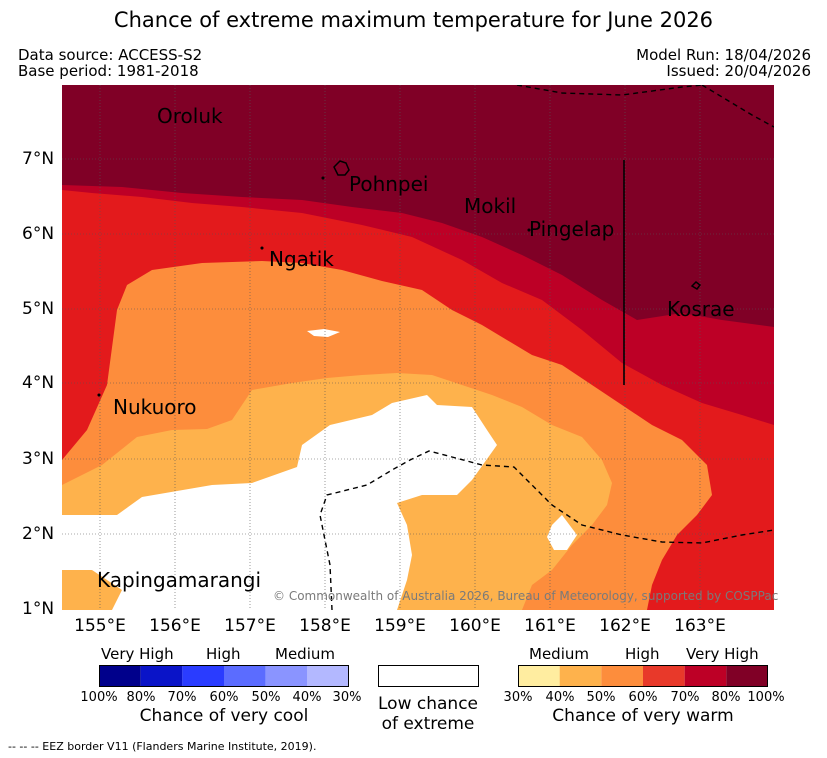 The height and width of the screenshot is (758, 827). What do you see at coordinates (38, 309) in the screenshot?
I see `lat-tick: 5°N` at bounding box center [38, 309].